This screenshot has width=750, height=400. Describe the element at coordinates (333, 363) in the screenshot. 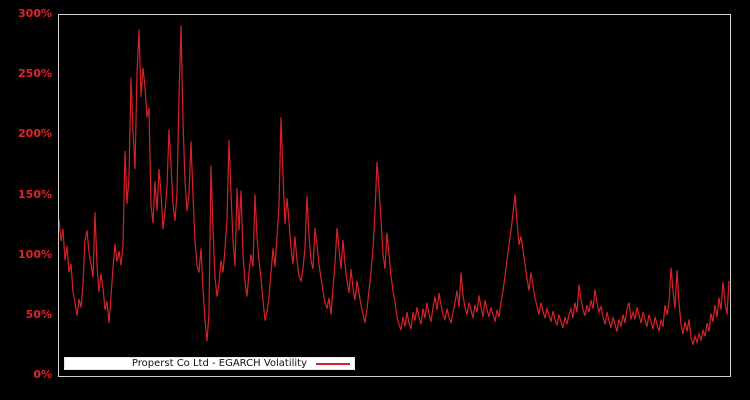

I see `legend-line-sample-icon` at that location.